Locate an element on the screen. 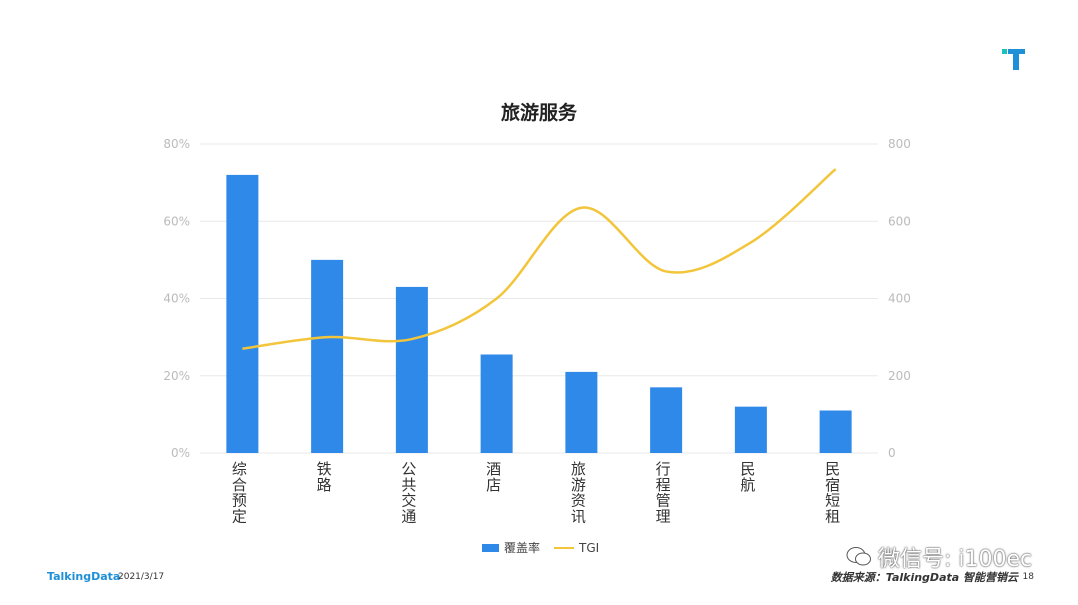  legend-swatch-line is located at coordinates (564, 547).